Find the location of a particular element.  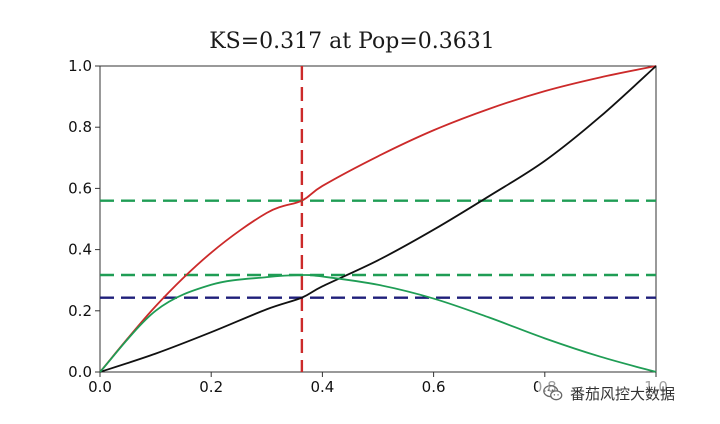

wechat-logo-icon is located at coordinates (553, 393).